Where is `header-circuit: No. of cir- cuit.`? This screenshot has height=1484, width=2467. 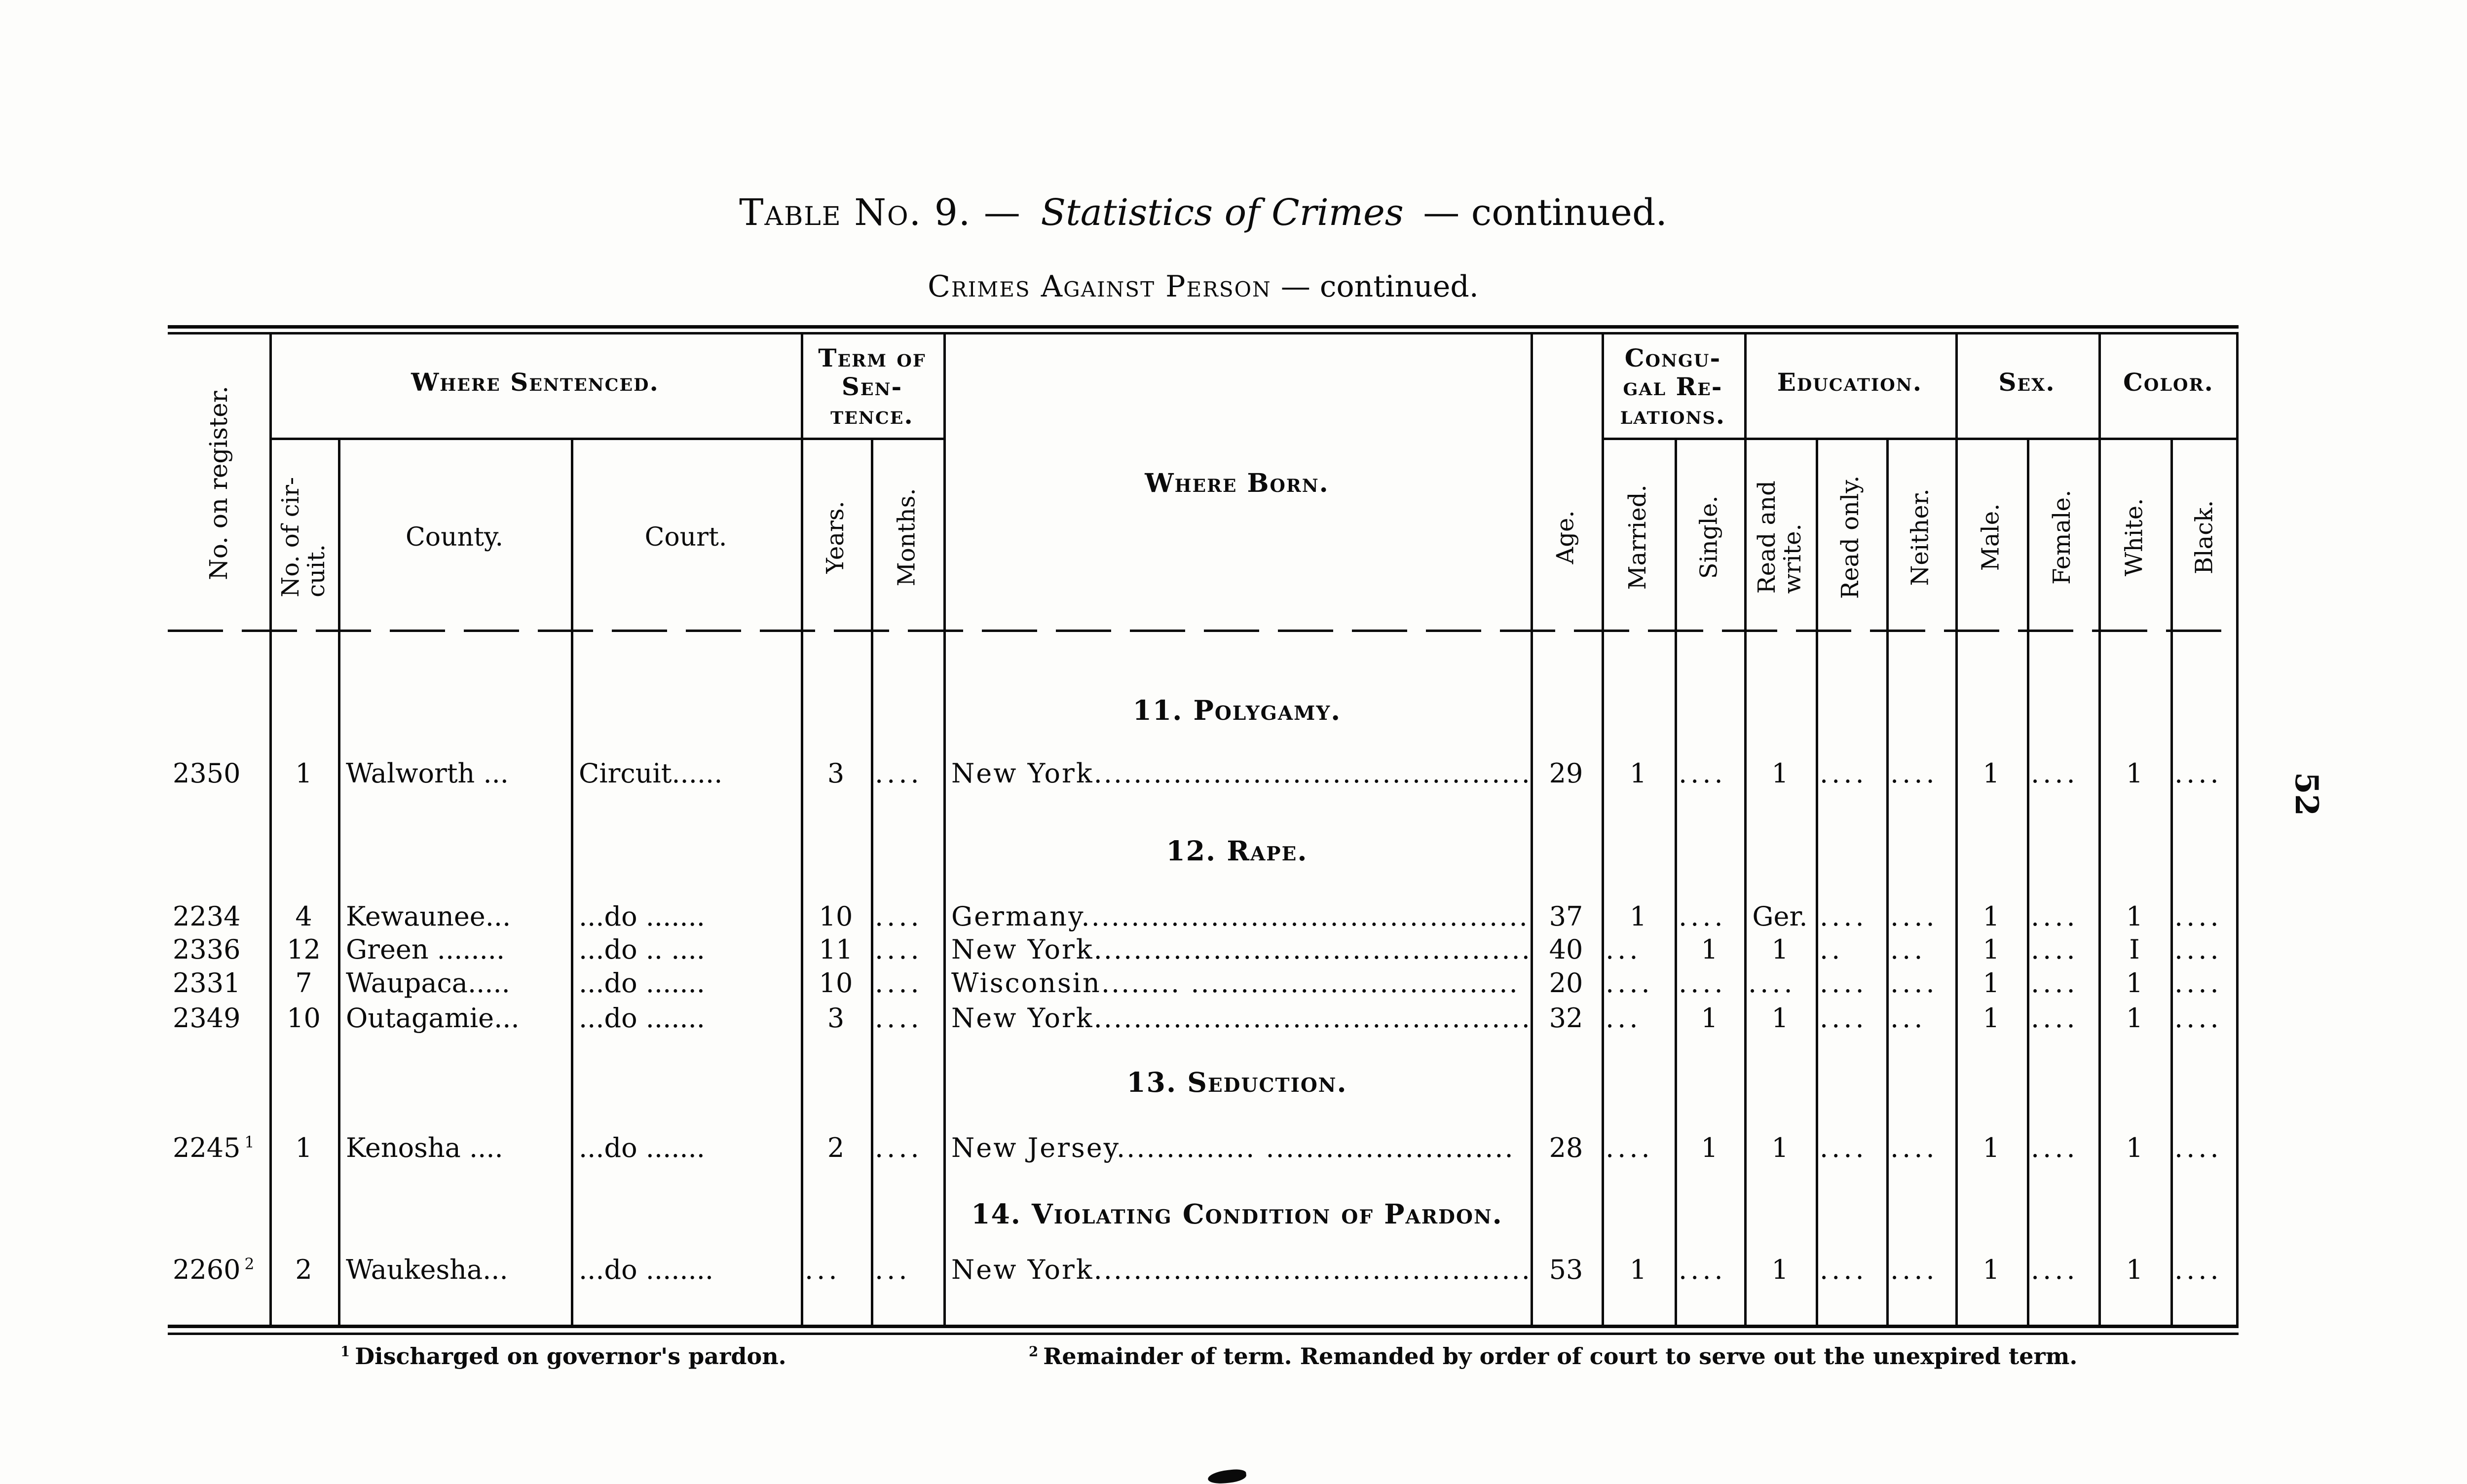
header-circuit: No. of cir- cuit. is located at coordinates (303, 537).